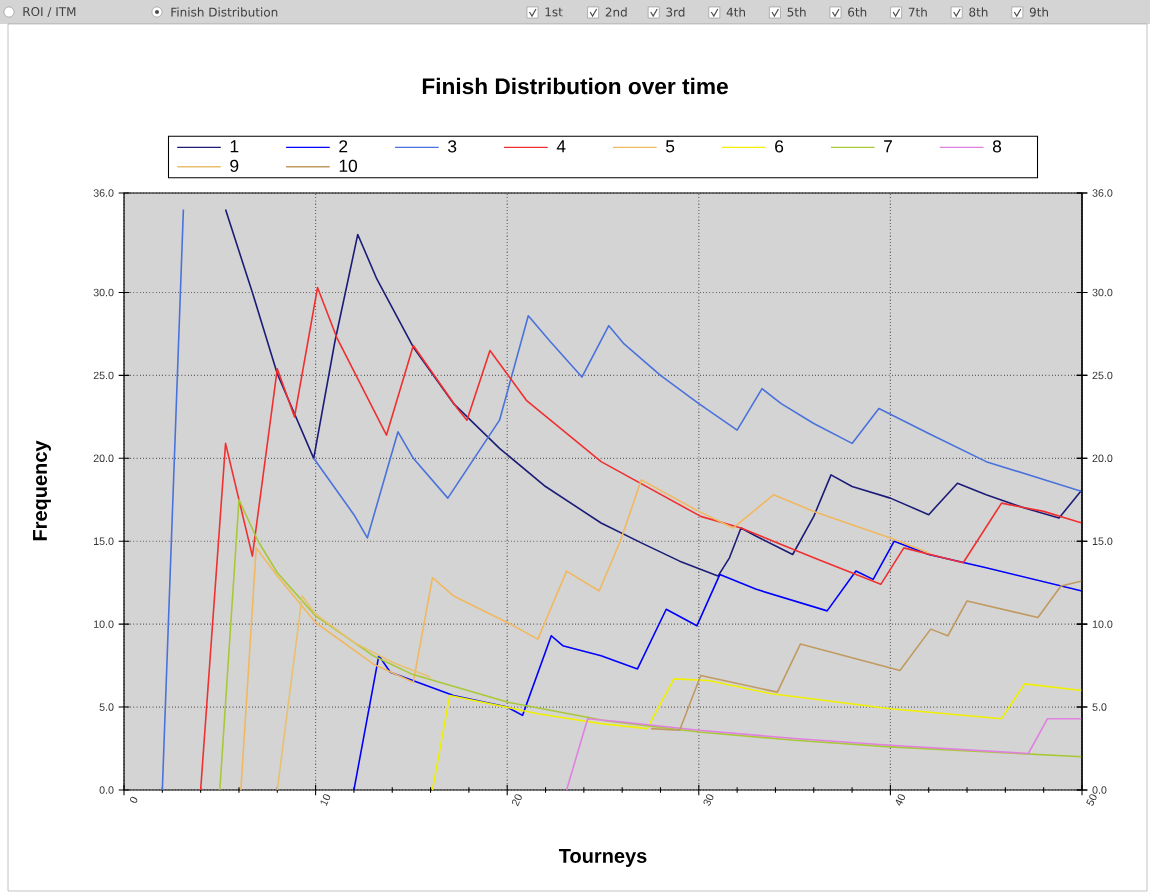 This screenshot has width=1150, height=892. I want to click on y2-tick-label: 10.0, so click(1102, 624).